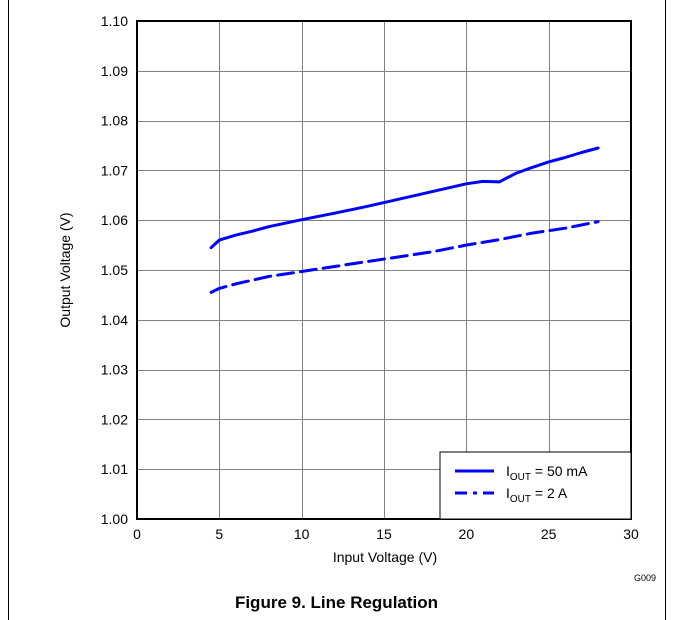 Image resolution: width=673 pixels, height=620 pixels. Describe the element at coordinates (114, 370) in the screenshot. I see `y-tick-label: 1.03` at that location.